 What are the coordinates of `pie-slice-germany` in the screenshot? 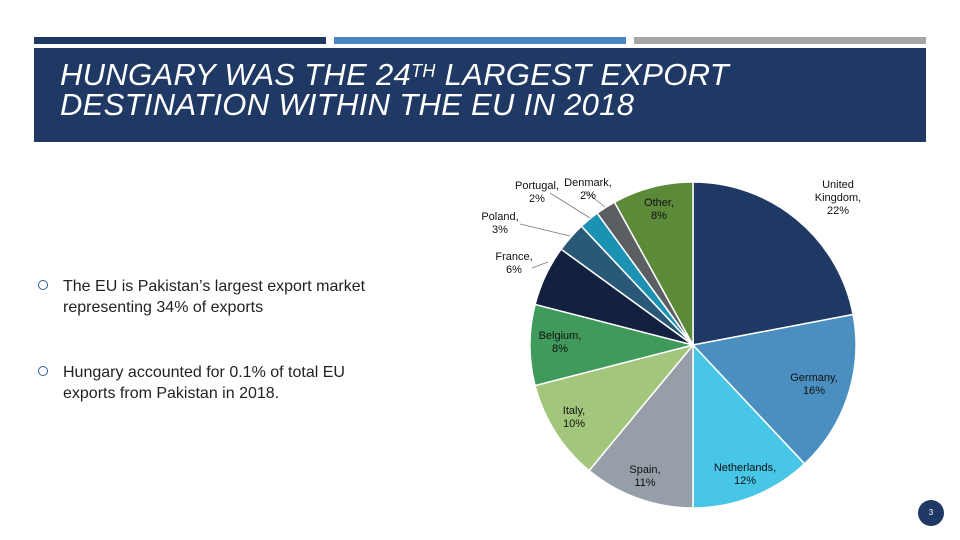 It's located at (774, 389).